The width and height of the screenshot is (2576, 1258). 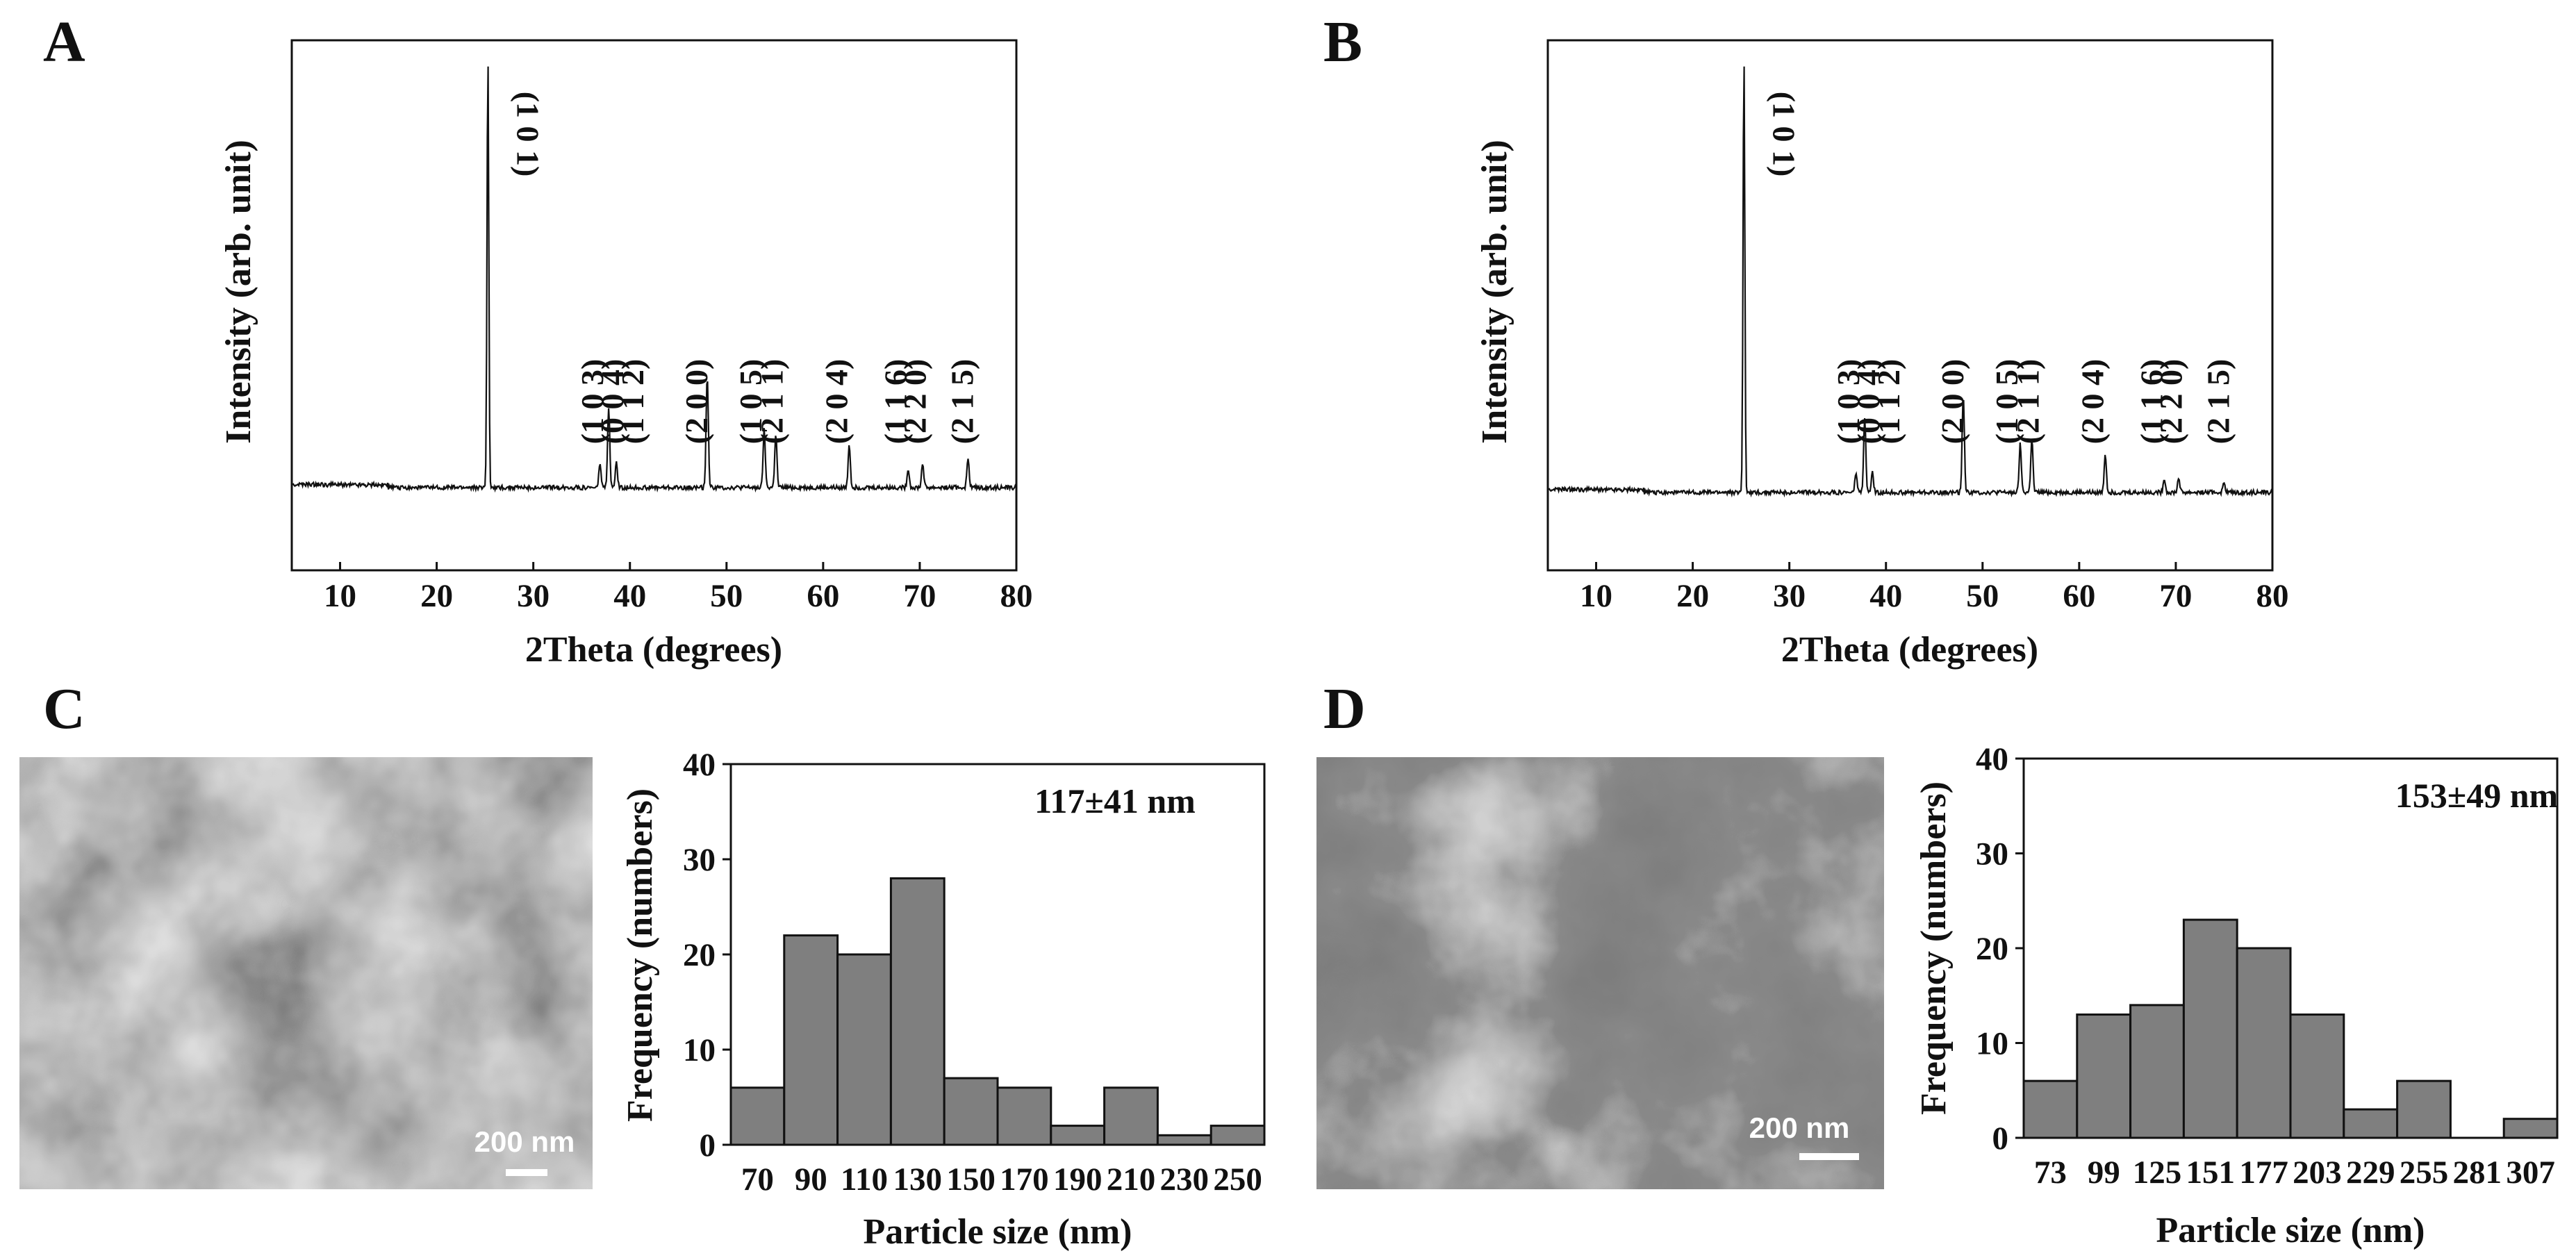 What do you see at coordinates (1982, 596) in the screenshot?
I see `x-tick-label: 50` at bounding box center [1982, 596].